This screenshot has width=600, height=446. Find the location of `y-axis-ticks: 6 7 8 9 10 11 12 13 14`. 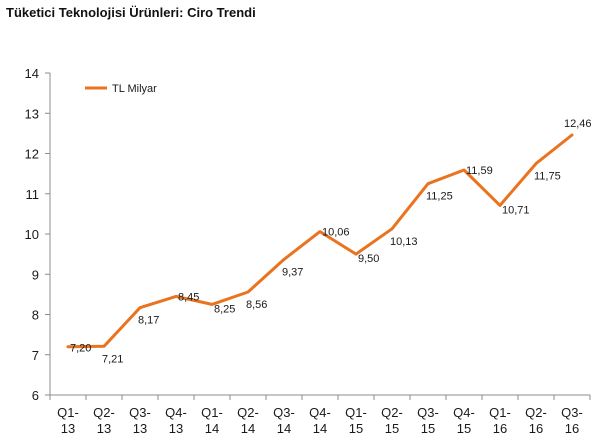

y-axis-ticks: 6 7 8 9 10 11 12 13 14 is located at coordinates (37, 234).